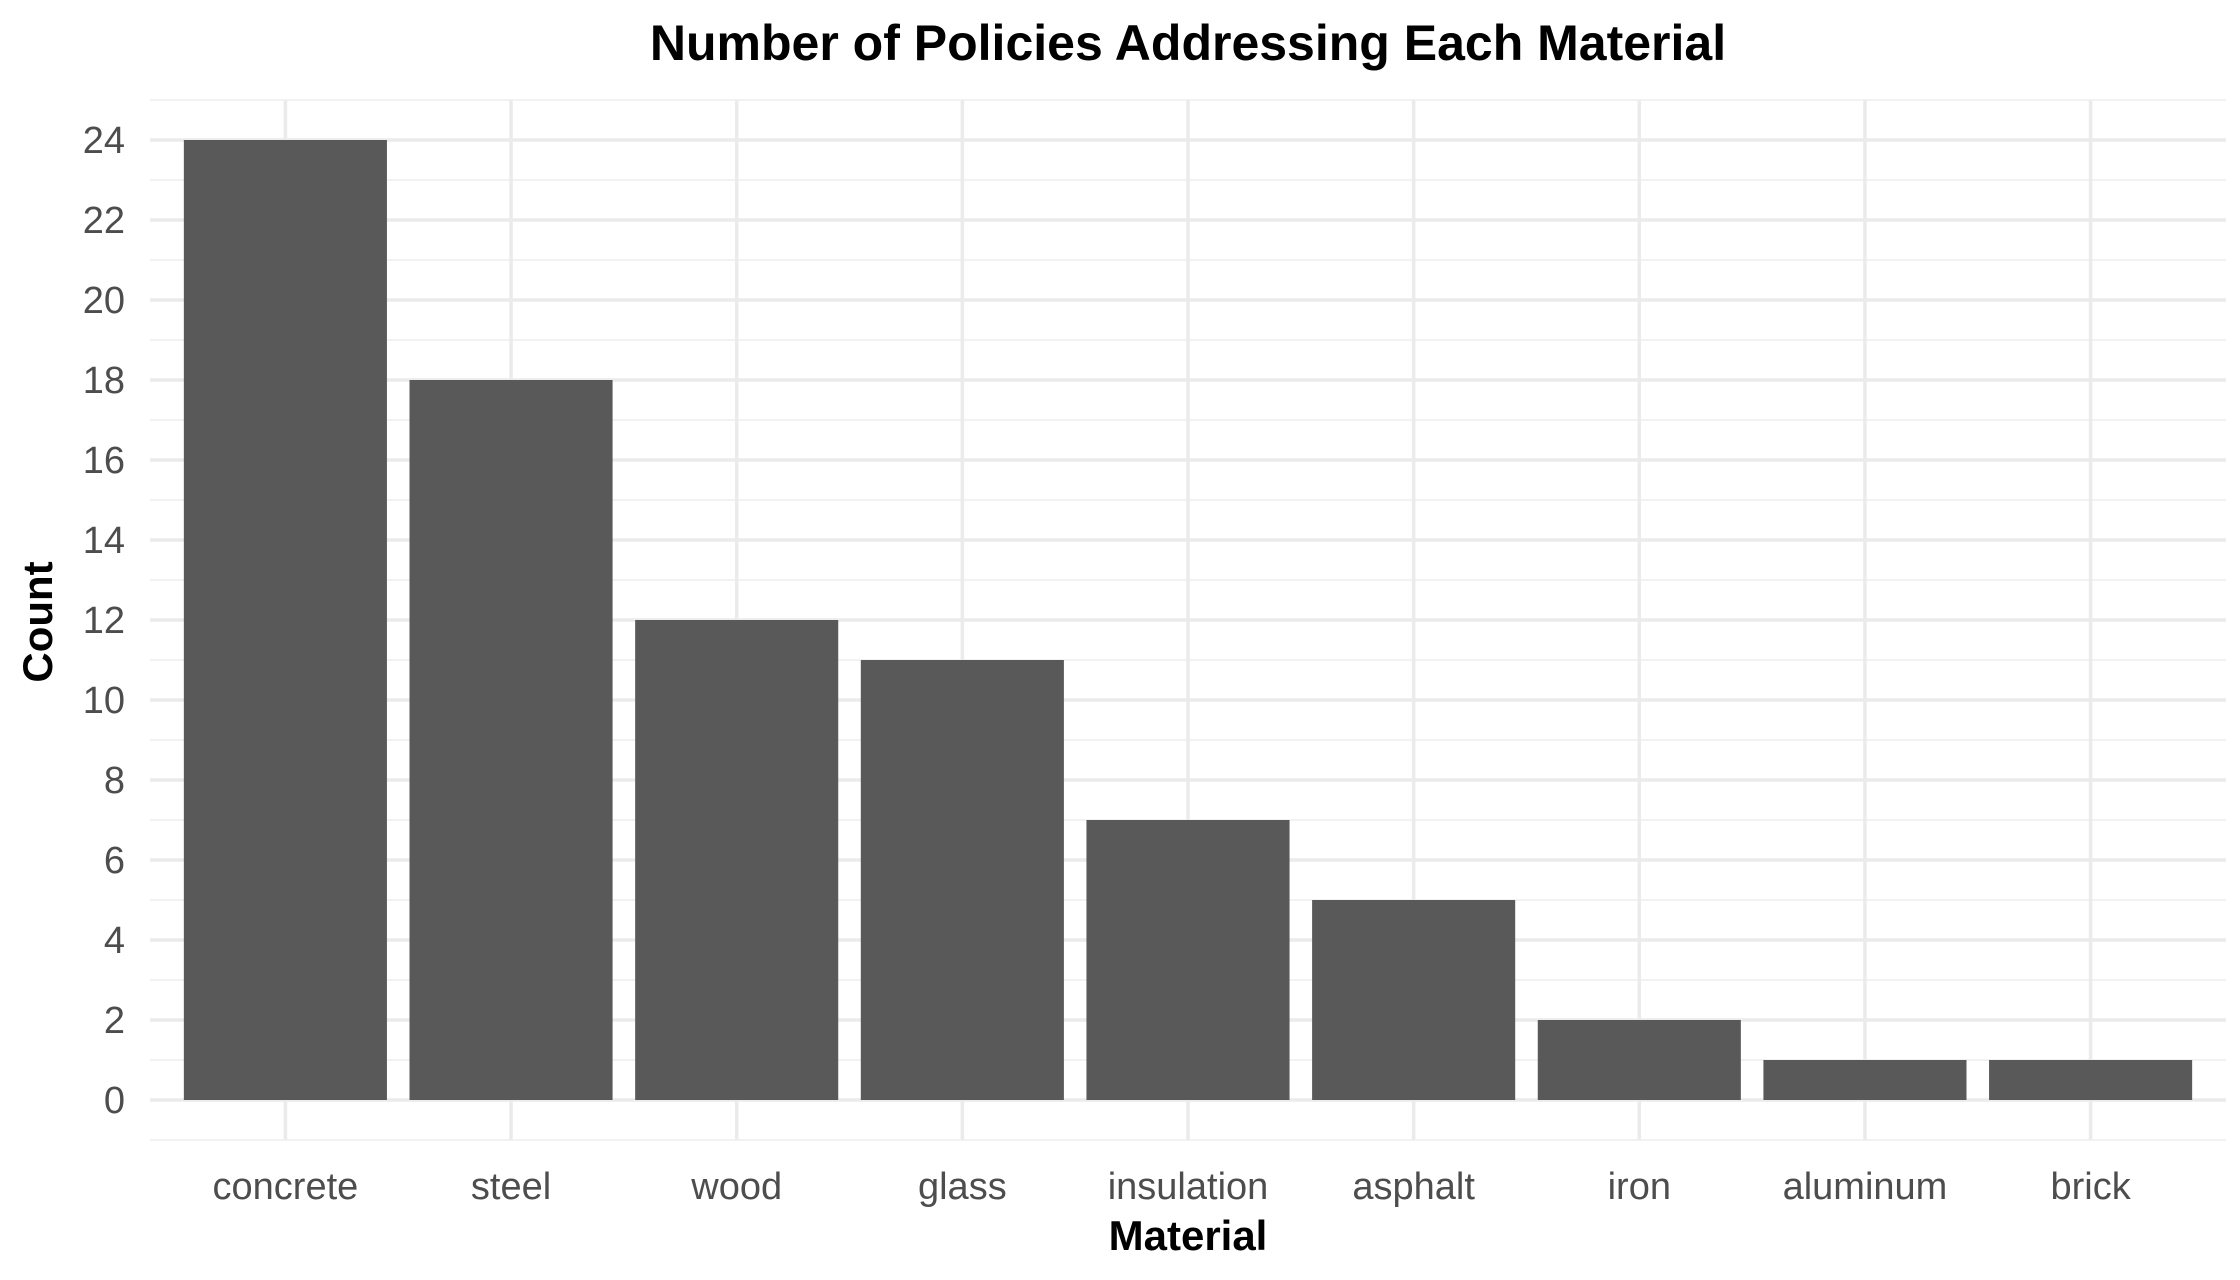 This screenshot has height=1280, width=2240. Describe the element at coordinates (962, 1187) in the screenshot. I see `x-tick-label: glass` at that location.